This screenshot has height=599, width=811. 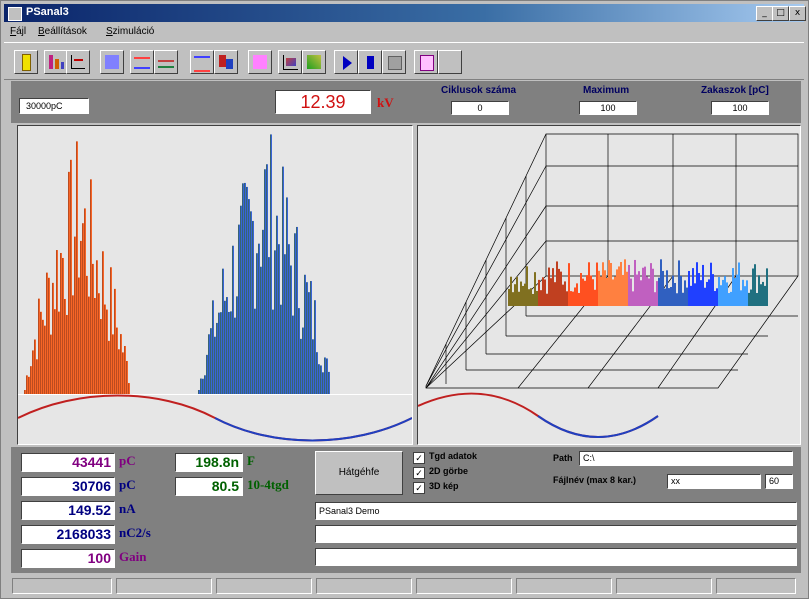 I want to click on line-chart-icon, so click(x=78, y=62).